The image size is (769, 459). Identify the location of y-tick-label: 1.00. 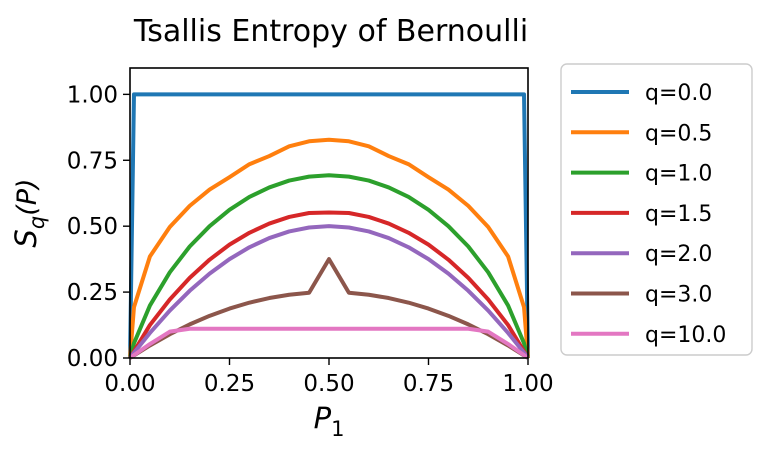
(92, 95).